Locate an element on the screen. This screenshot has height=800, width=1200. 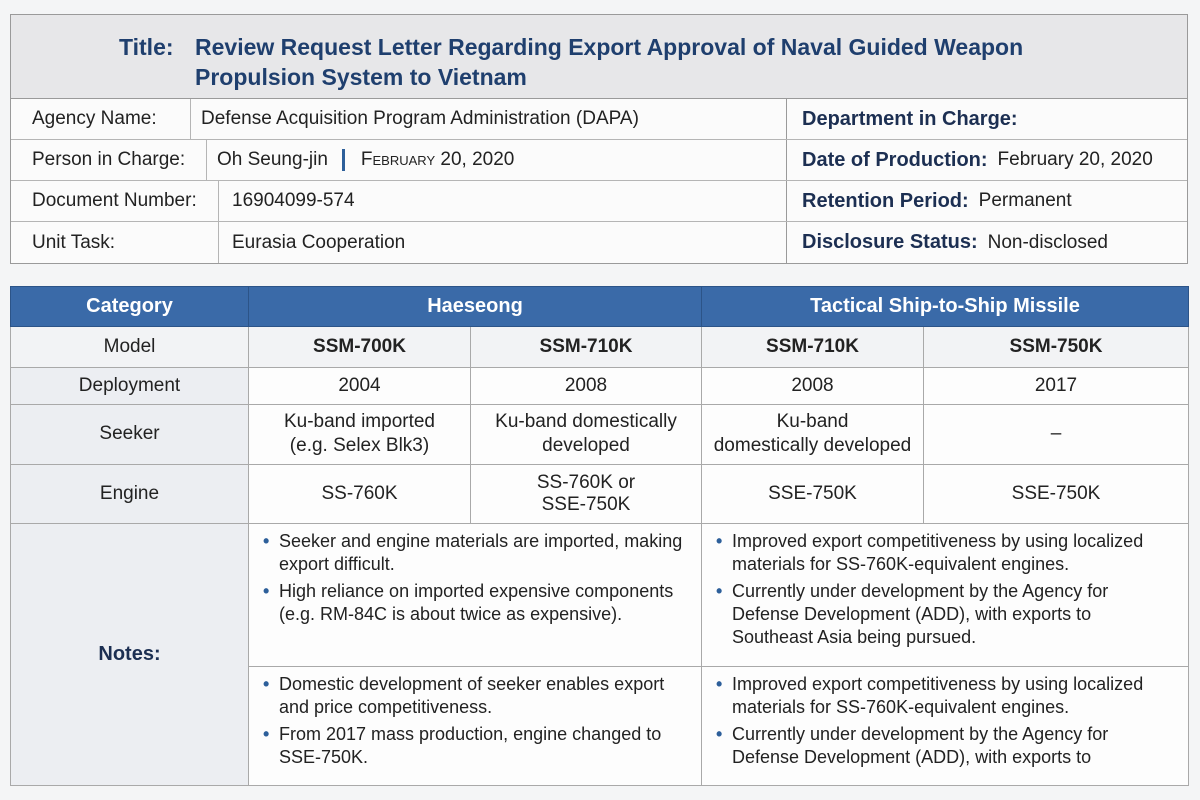
separator-bar is located at coordinates (343, 160).